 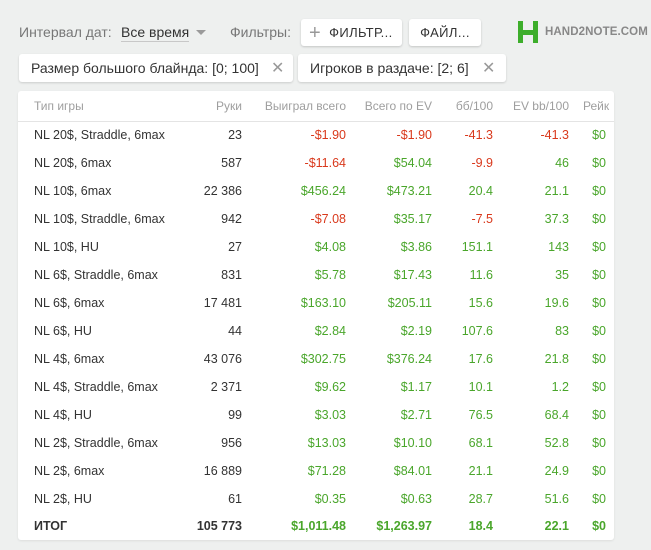 What do you see at coordinates (51, 526) in the screenshot?
I see `cell-game-type: ИТОГ` at bounding box center [51, 526].